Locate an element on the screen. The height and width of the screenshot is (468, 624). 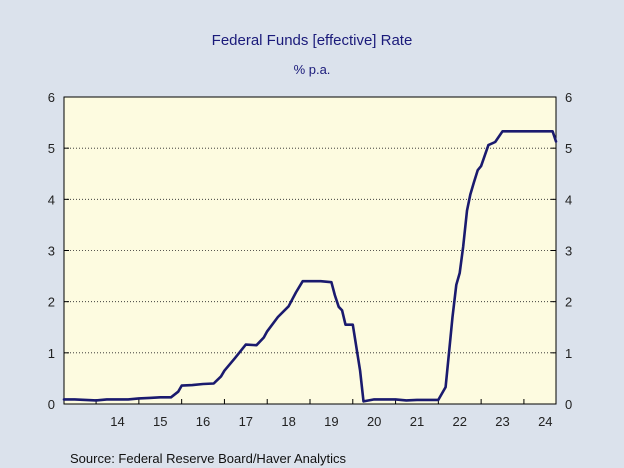
x-tick-label: 17 is located at coordinates (246, 421).